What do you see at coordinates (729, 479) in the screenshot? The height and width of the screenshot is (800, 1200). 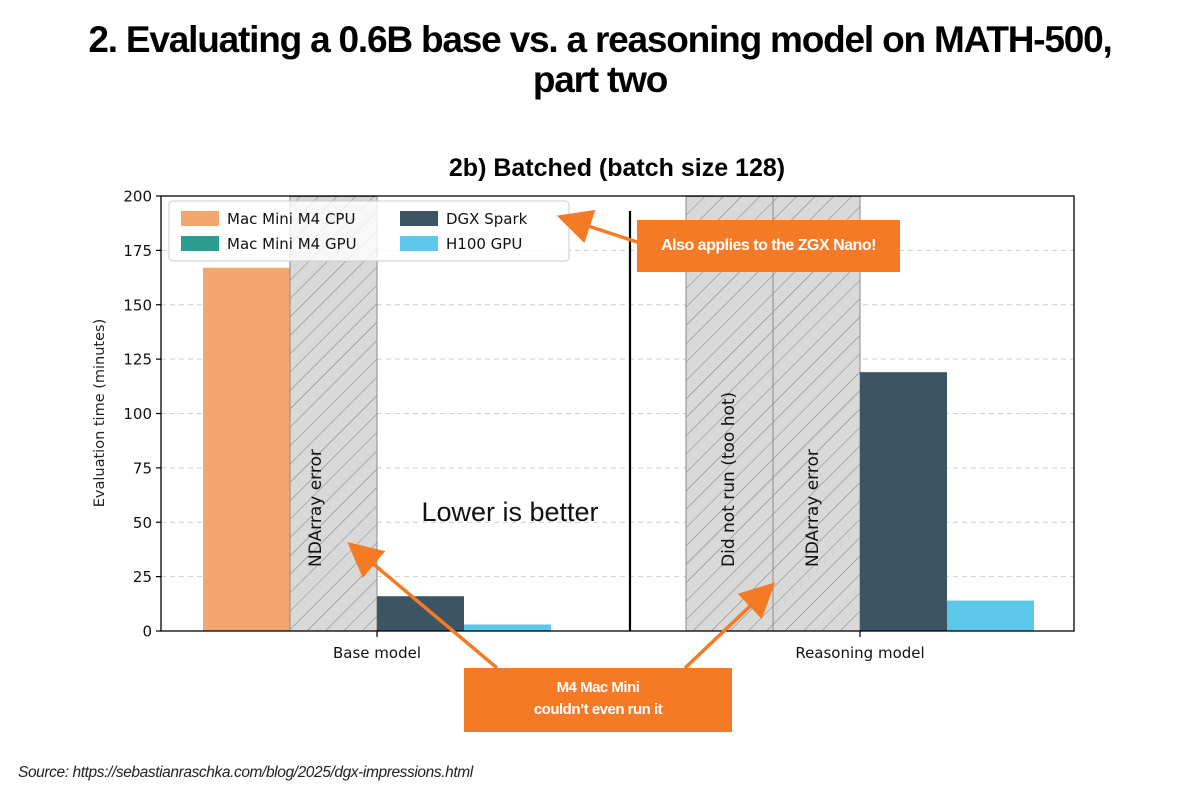 I see `reasoning-cpu-status-label: Did not run (too hot)` at bounding box center [729, 479].